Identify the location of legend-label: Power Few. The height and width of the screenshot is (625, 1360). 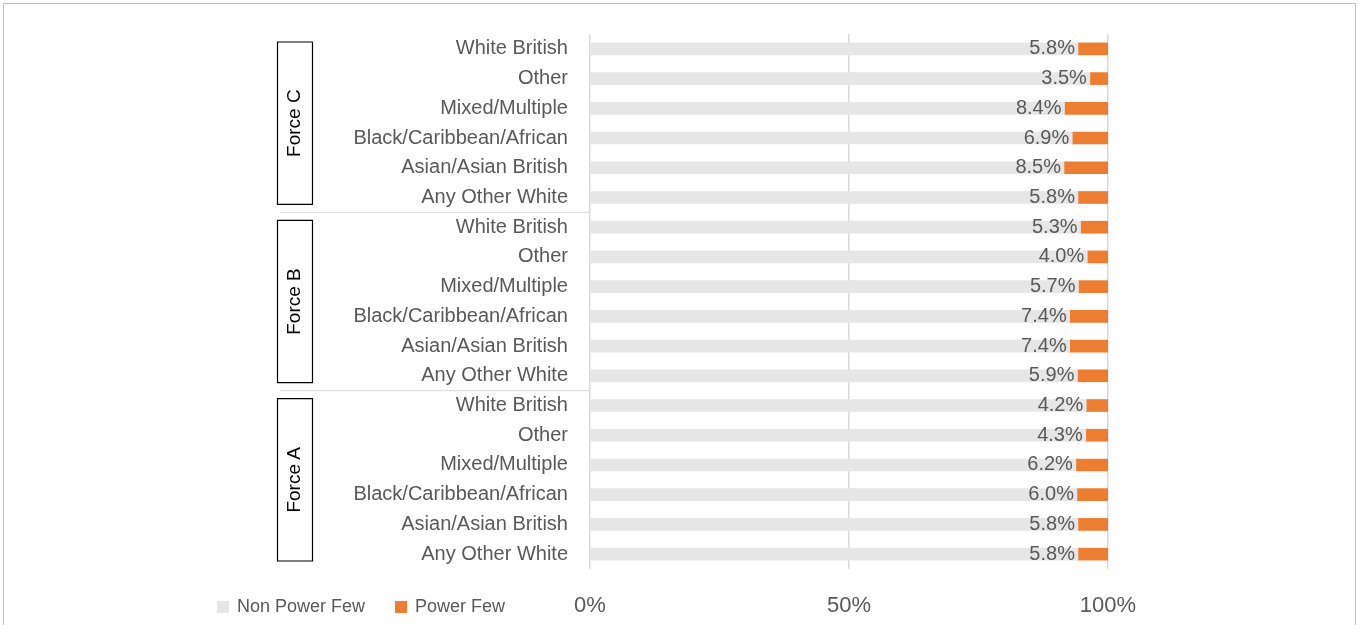
(461, 605).